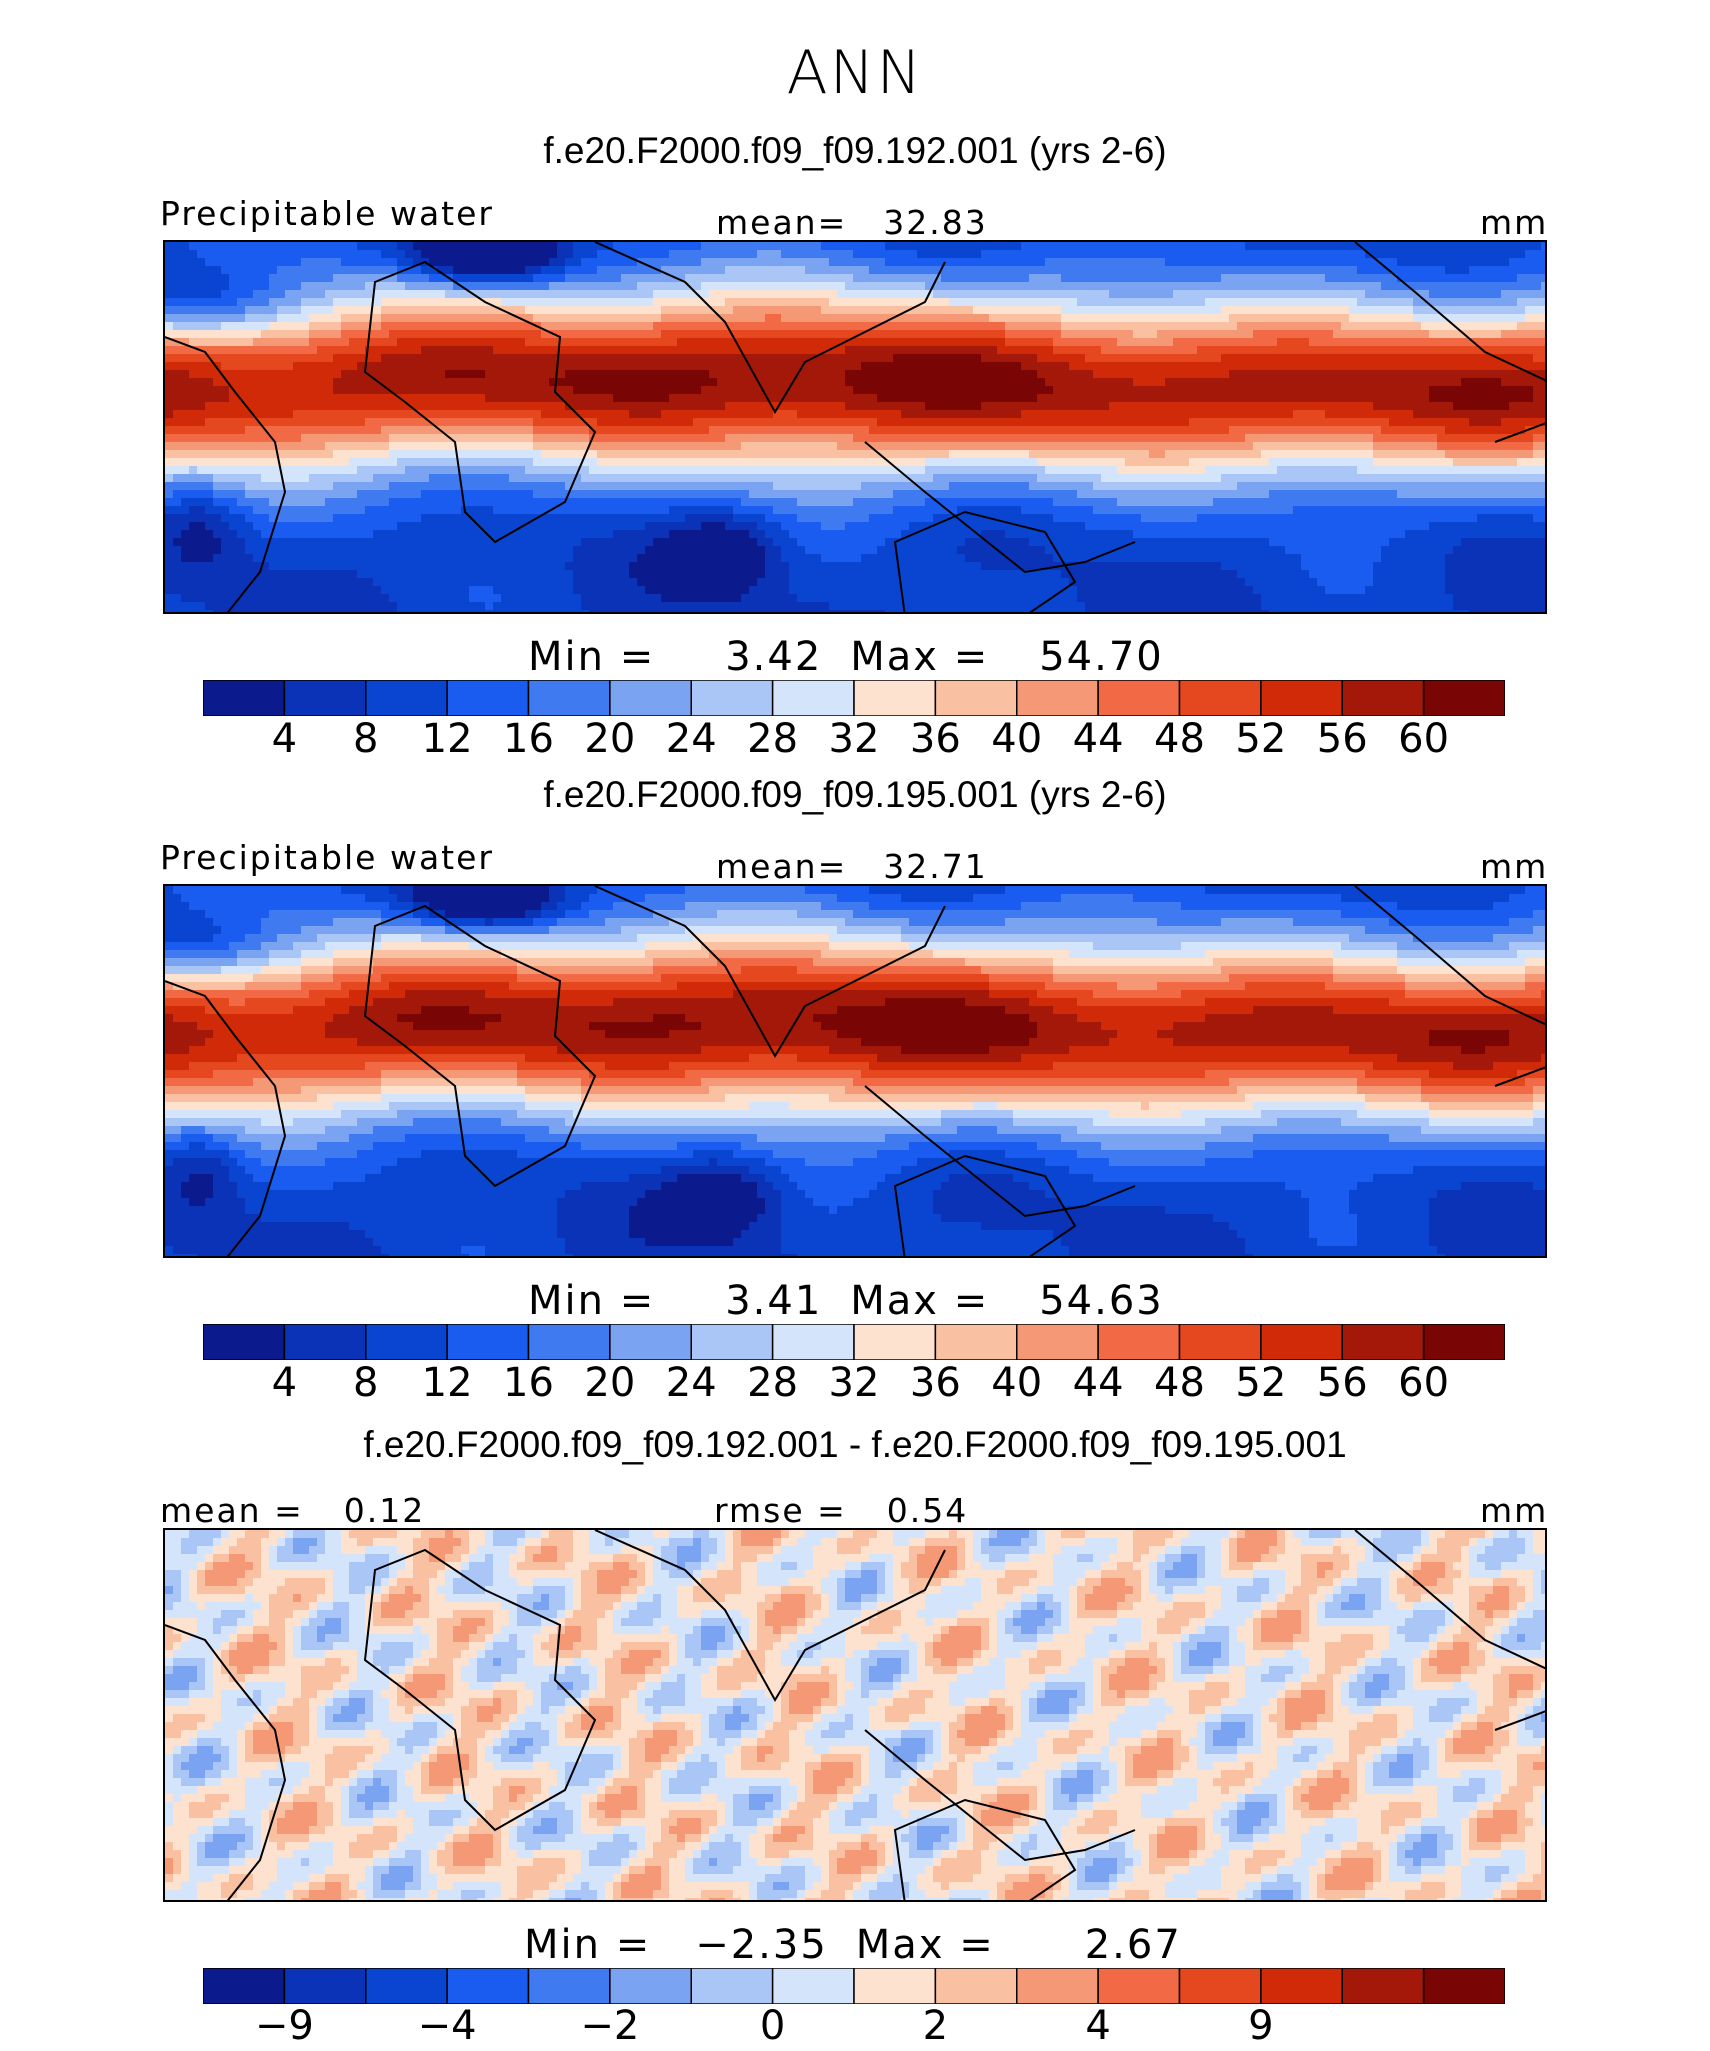 Image resolution: width=1710 pixels, height=2051 pixels. I want to click on colorbar-tick-label: 56, so click(1342, 739).